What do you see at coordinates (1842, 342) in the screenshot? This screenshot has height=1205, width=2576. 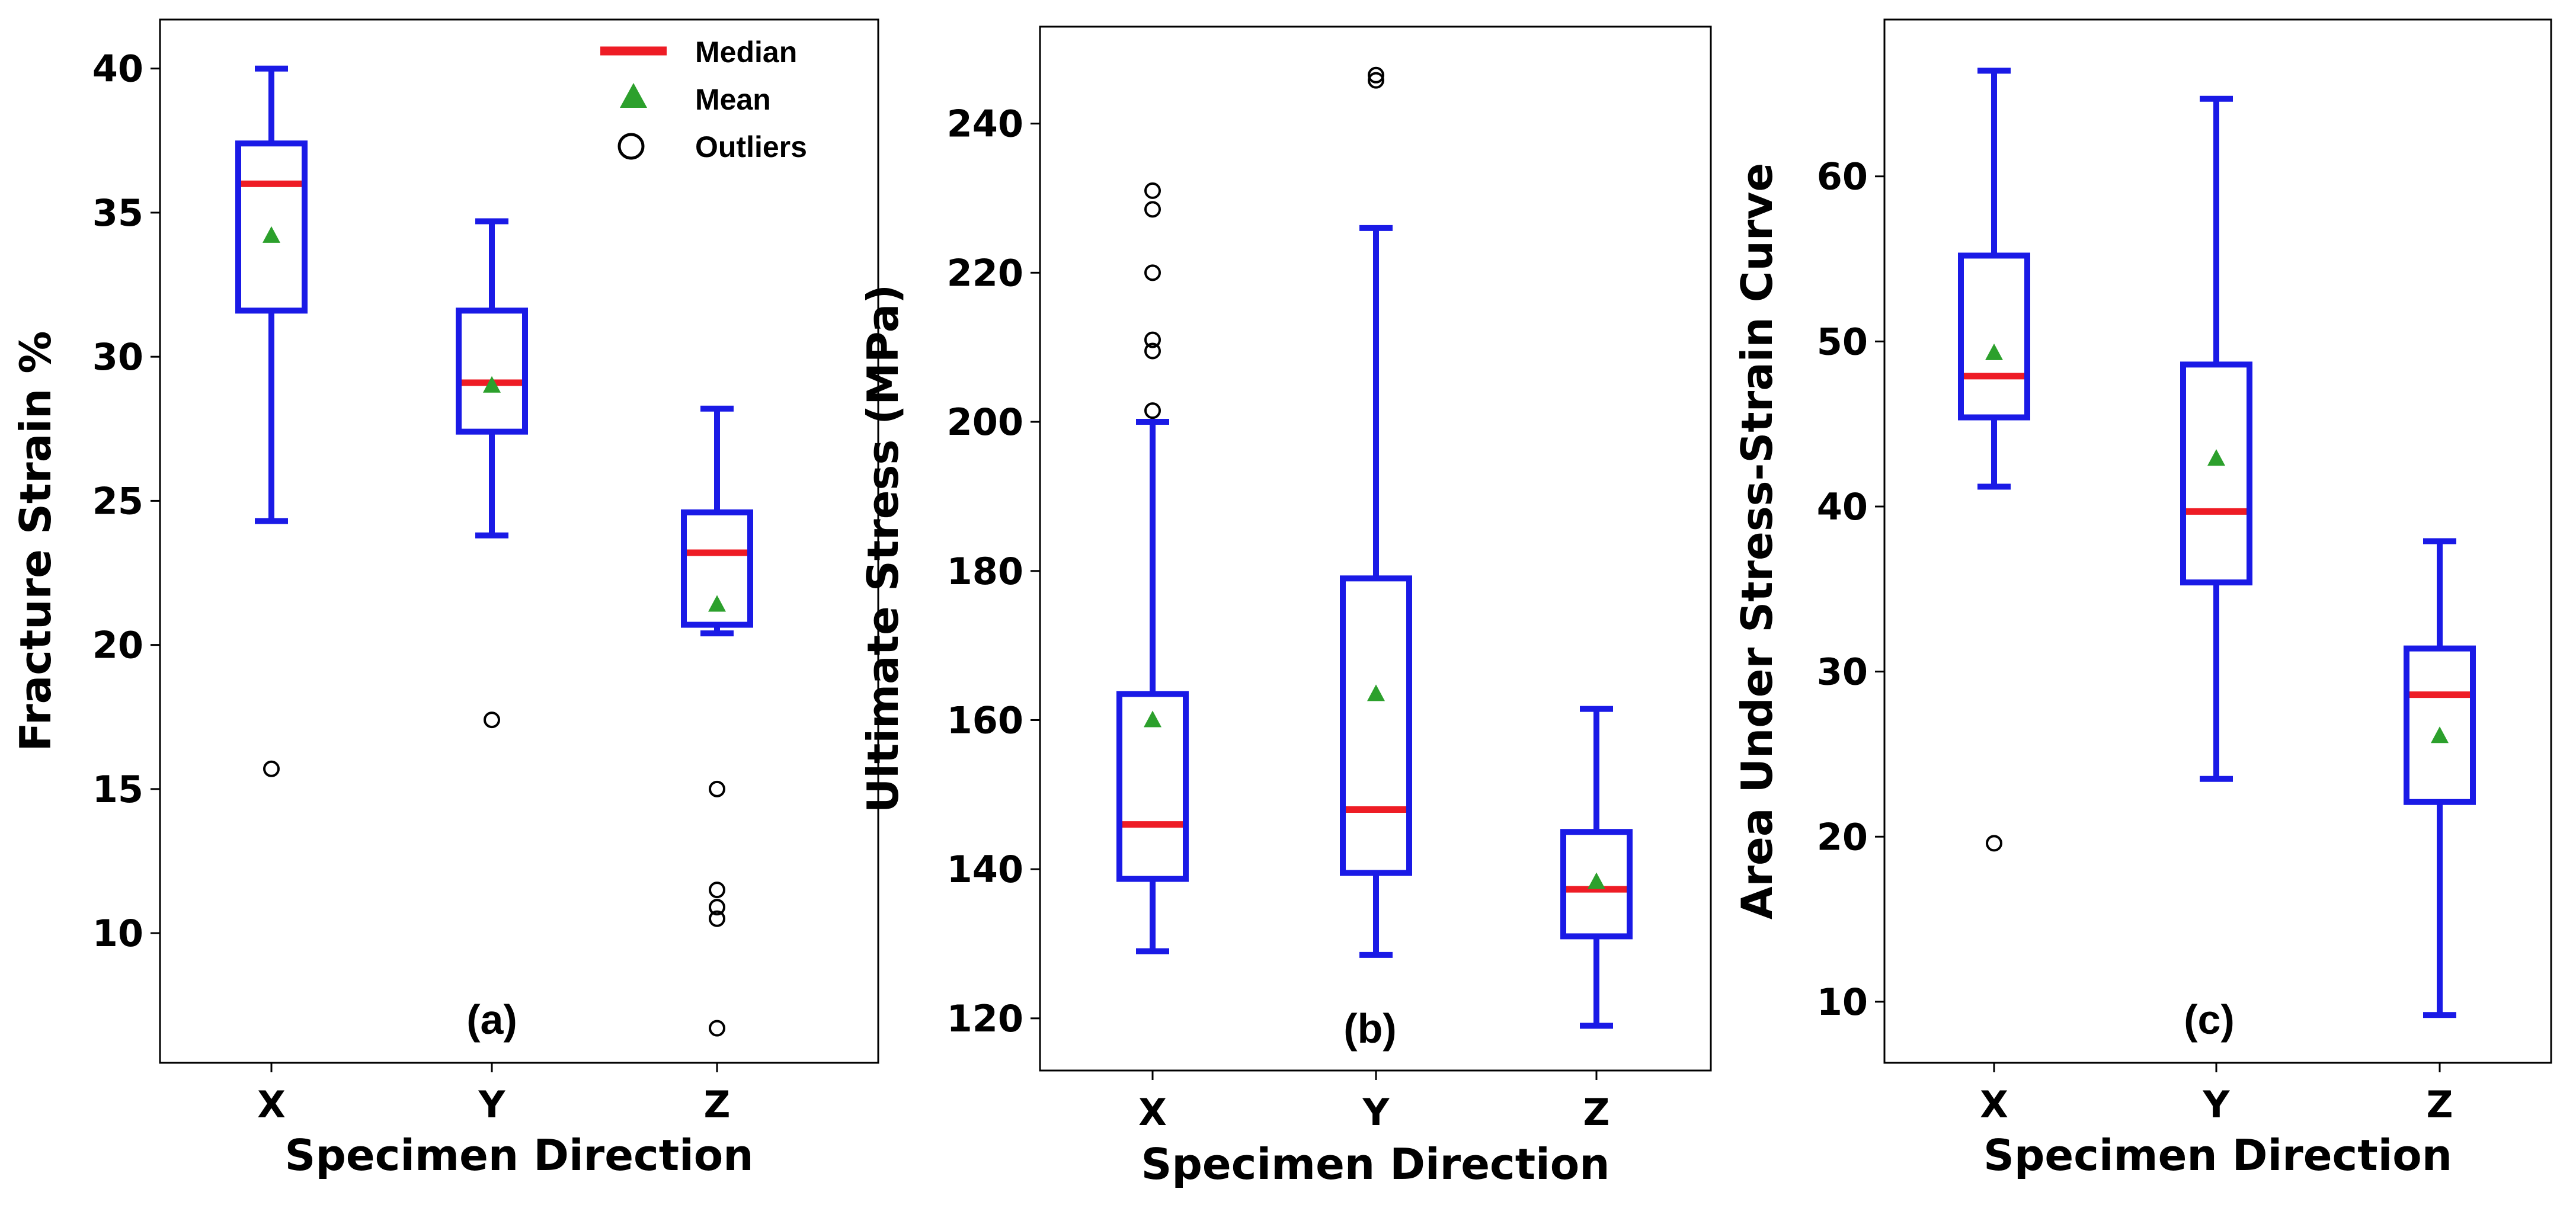 I see `y-tick-label: 50` at bounding box center [1842, 342].